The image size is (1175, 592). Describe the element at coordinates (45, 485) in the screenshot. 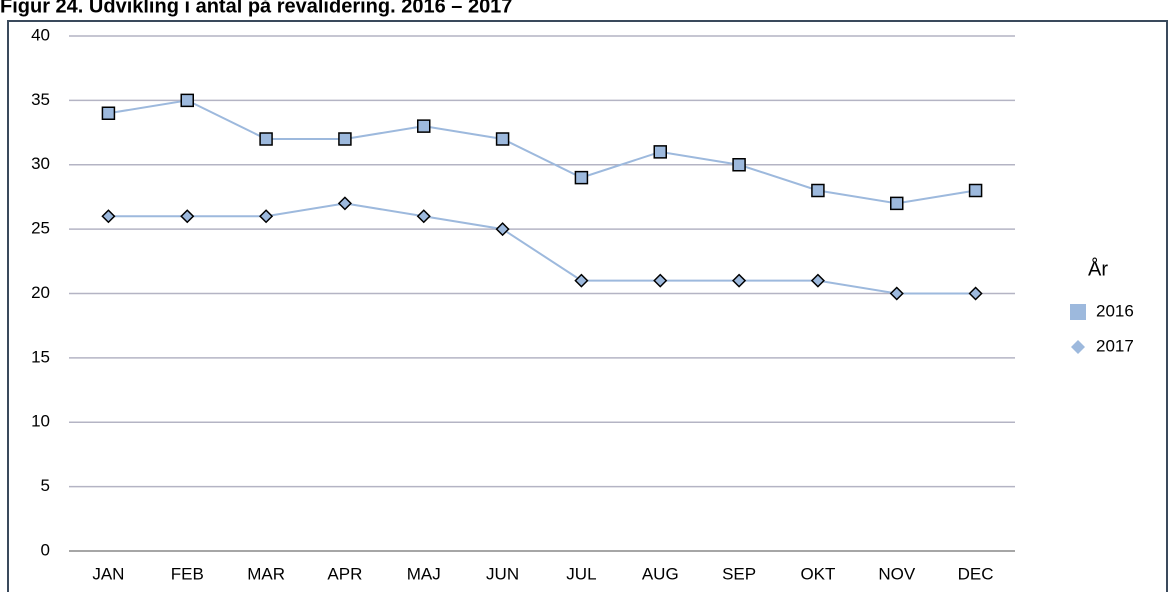

I see `y-tick-label: 5` at that location.